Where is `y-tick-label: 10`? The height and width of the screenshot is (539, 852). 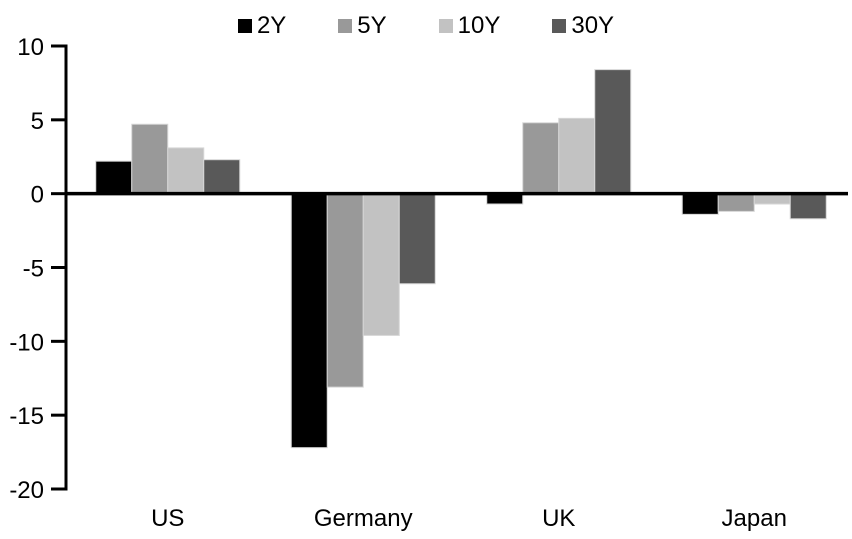
y-tick-label: 10 is located at coordinates (30, 47).